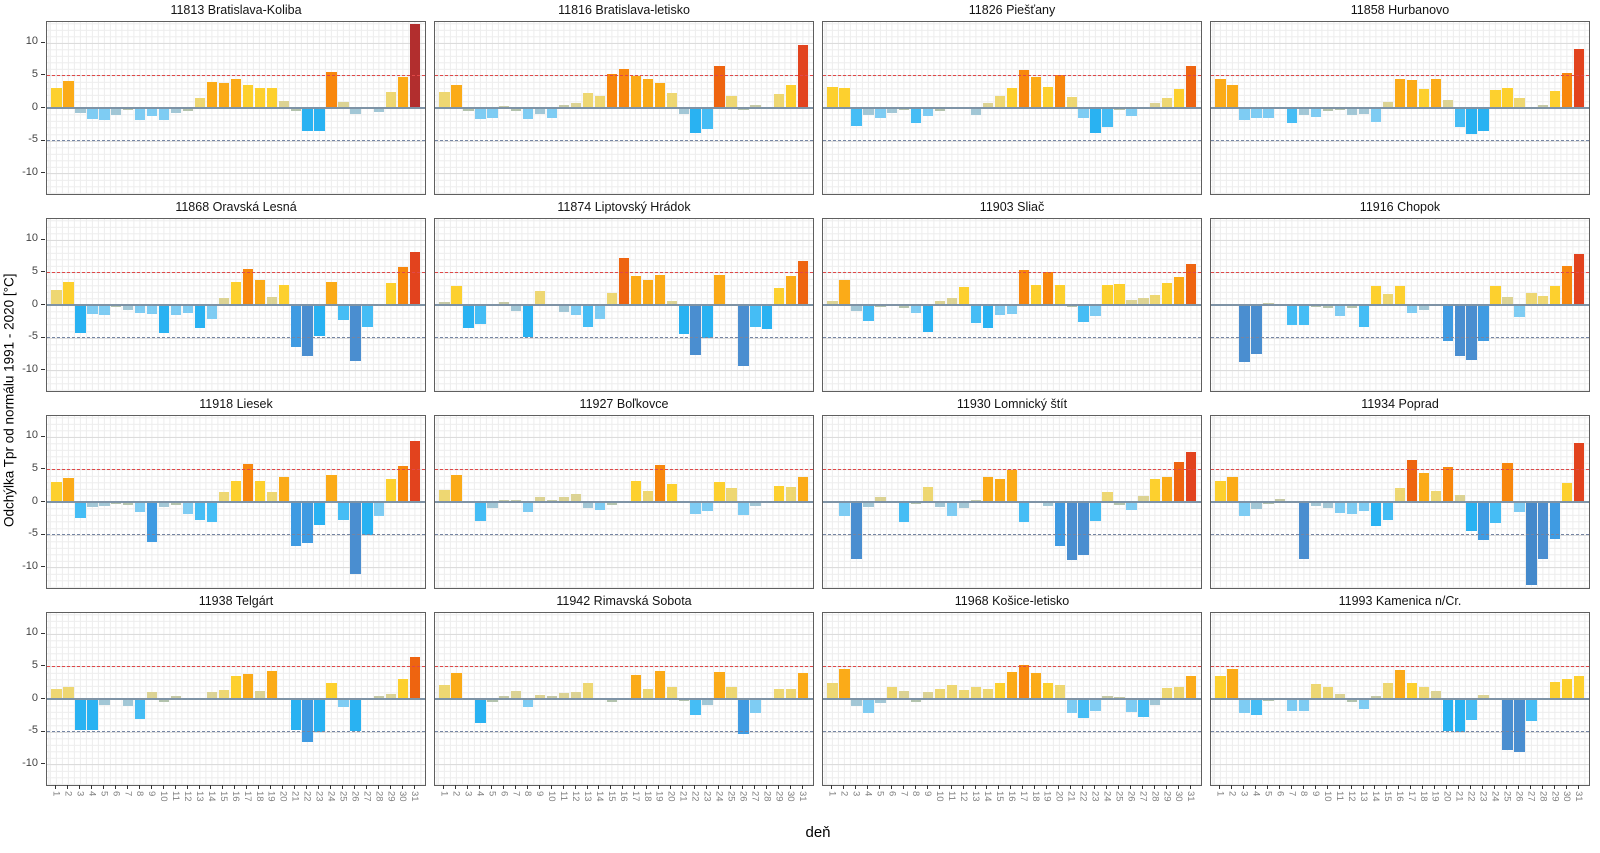  Describe the element at coordinates (56, 794) in the screenshot. I see `x-tick-label: 1` at that location.